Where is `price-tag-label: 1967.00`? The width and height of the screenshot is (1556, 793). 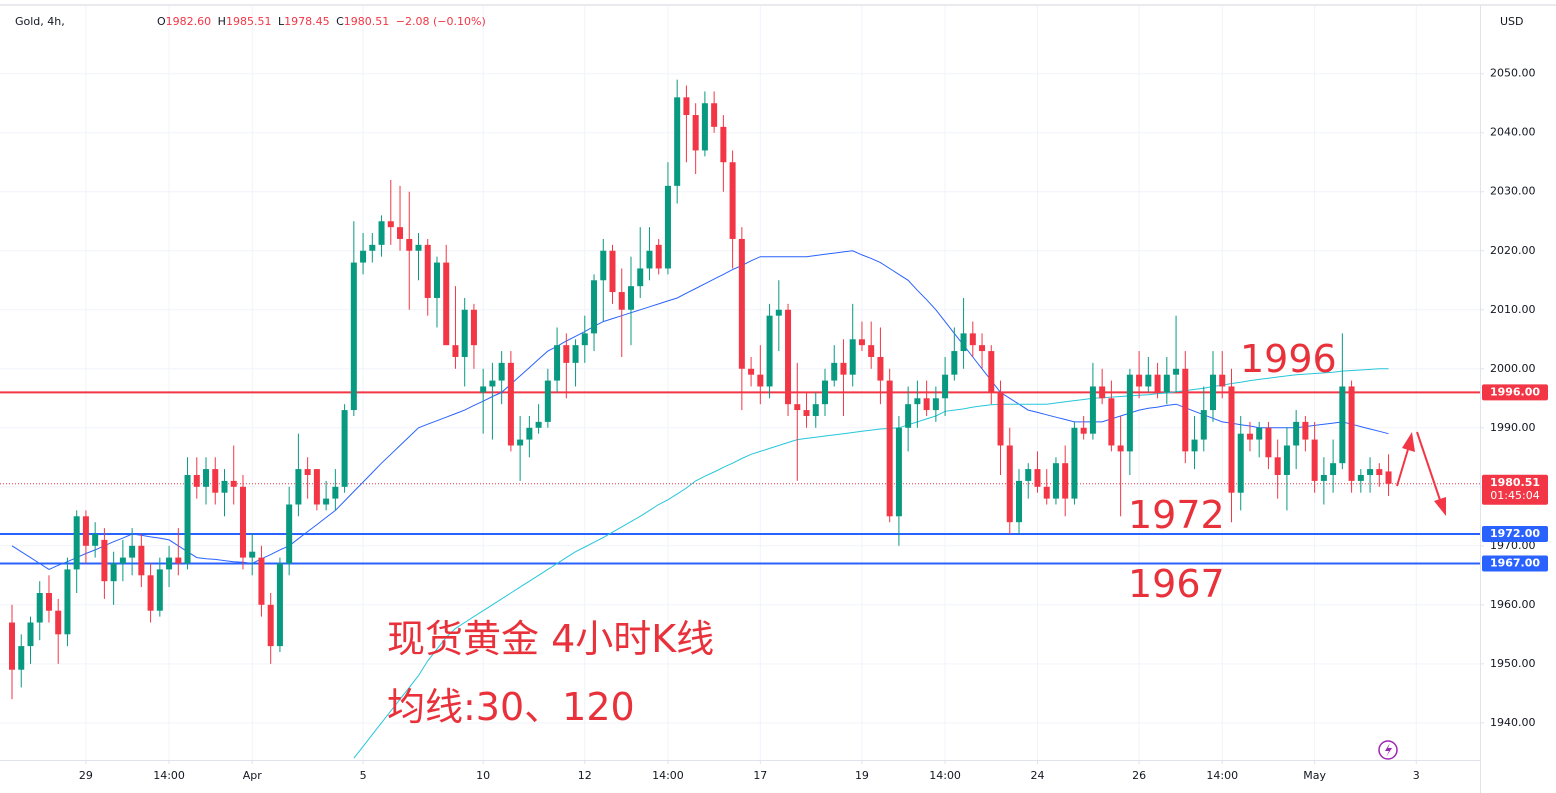 price-tag-label: 1967.00 is located at coordinates (1515, 563).